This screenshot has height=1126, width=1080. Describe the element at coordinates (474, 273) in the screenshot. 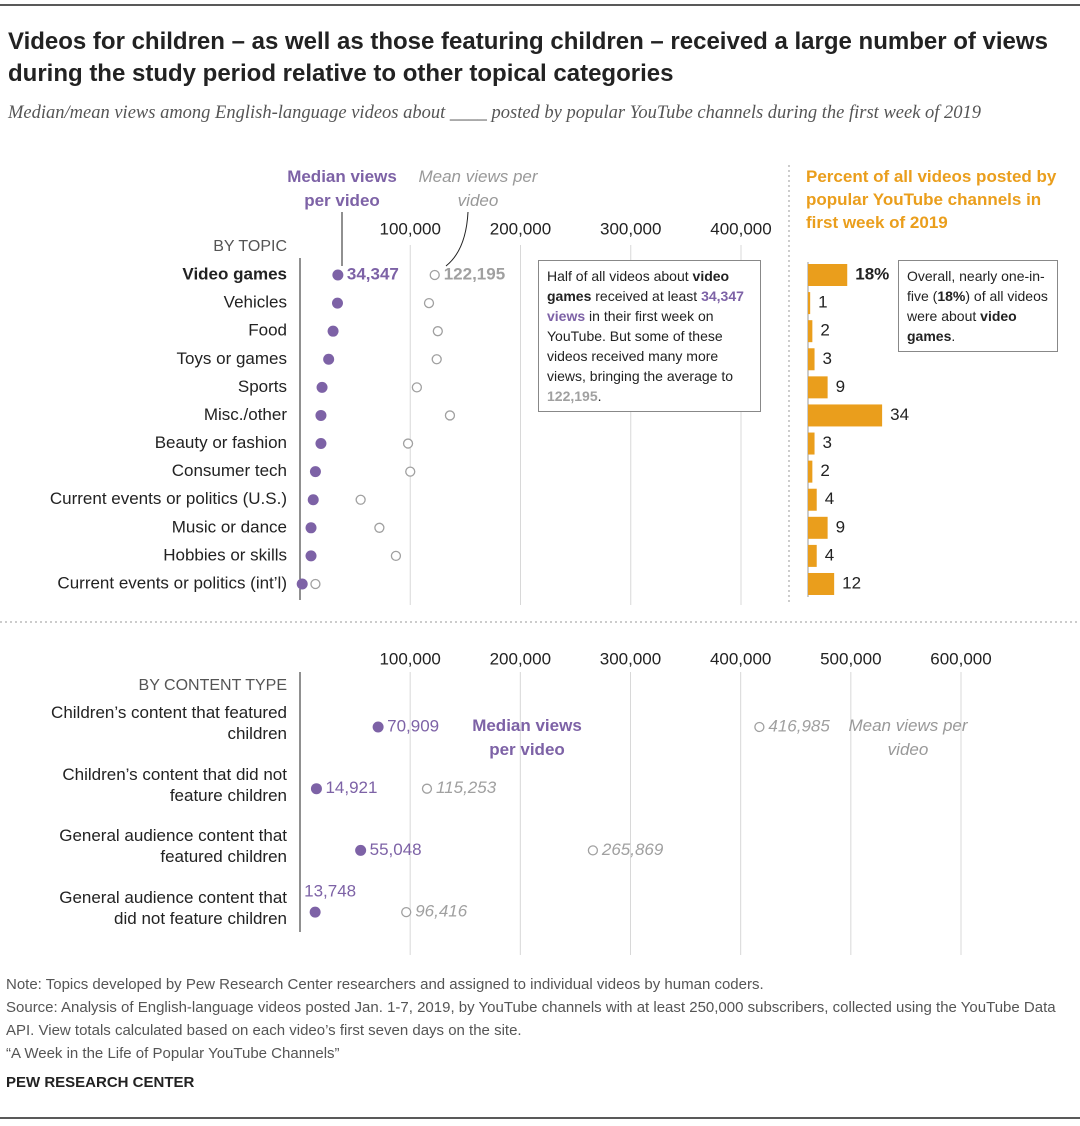

I see `value-label: 122,195` at that location.